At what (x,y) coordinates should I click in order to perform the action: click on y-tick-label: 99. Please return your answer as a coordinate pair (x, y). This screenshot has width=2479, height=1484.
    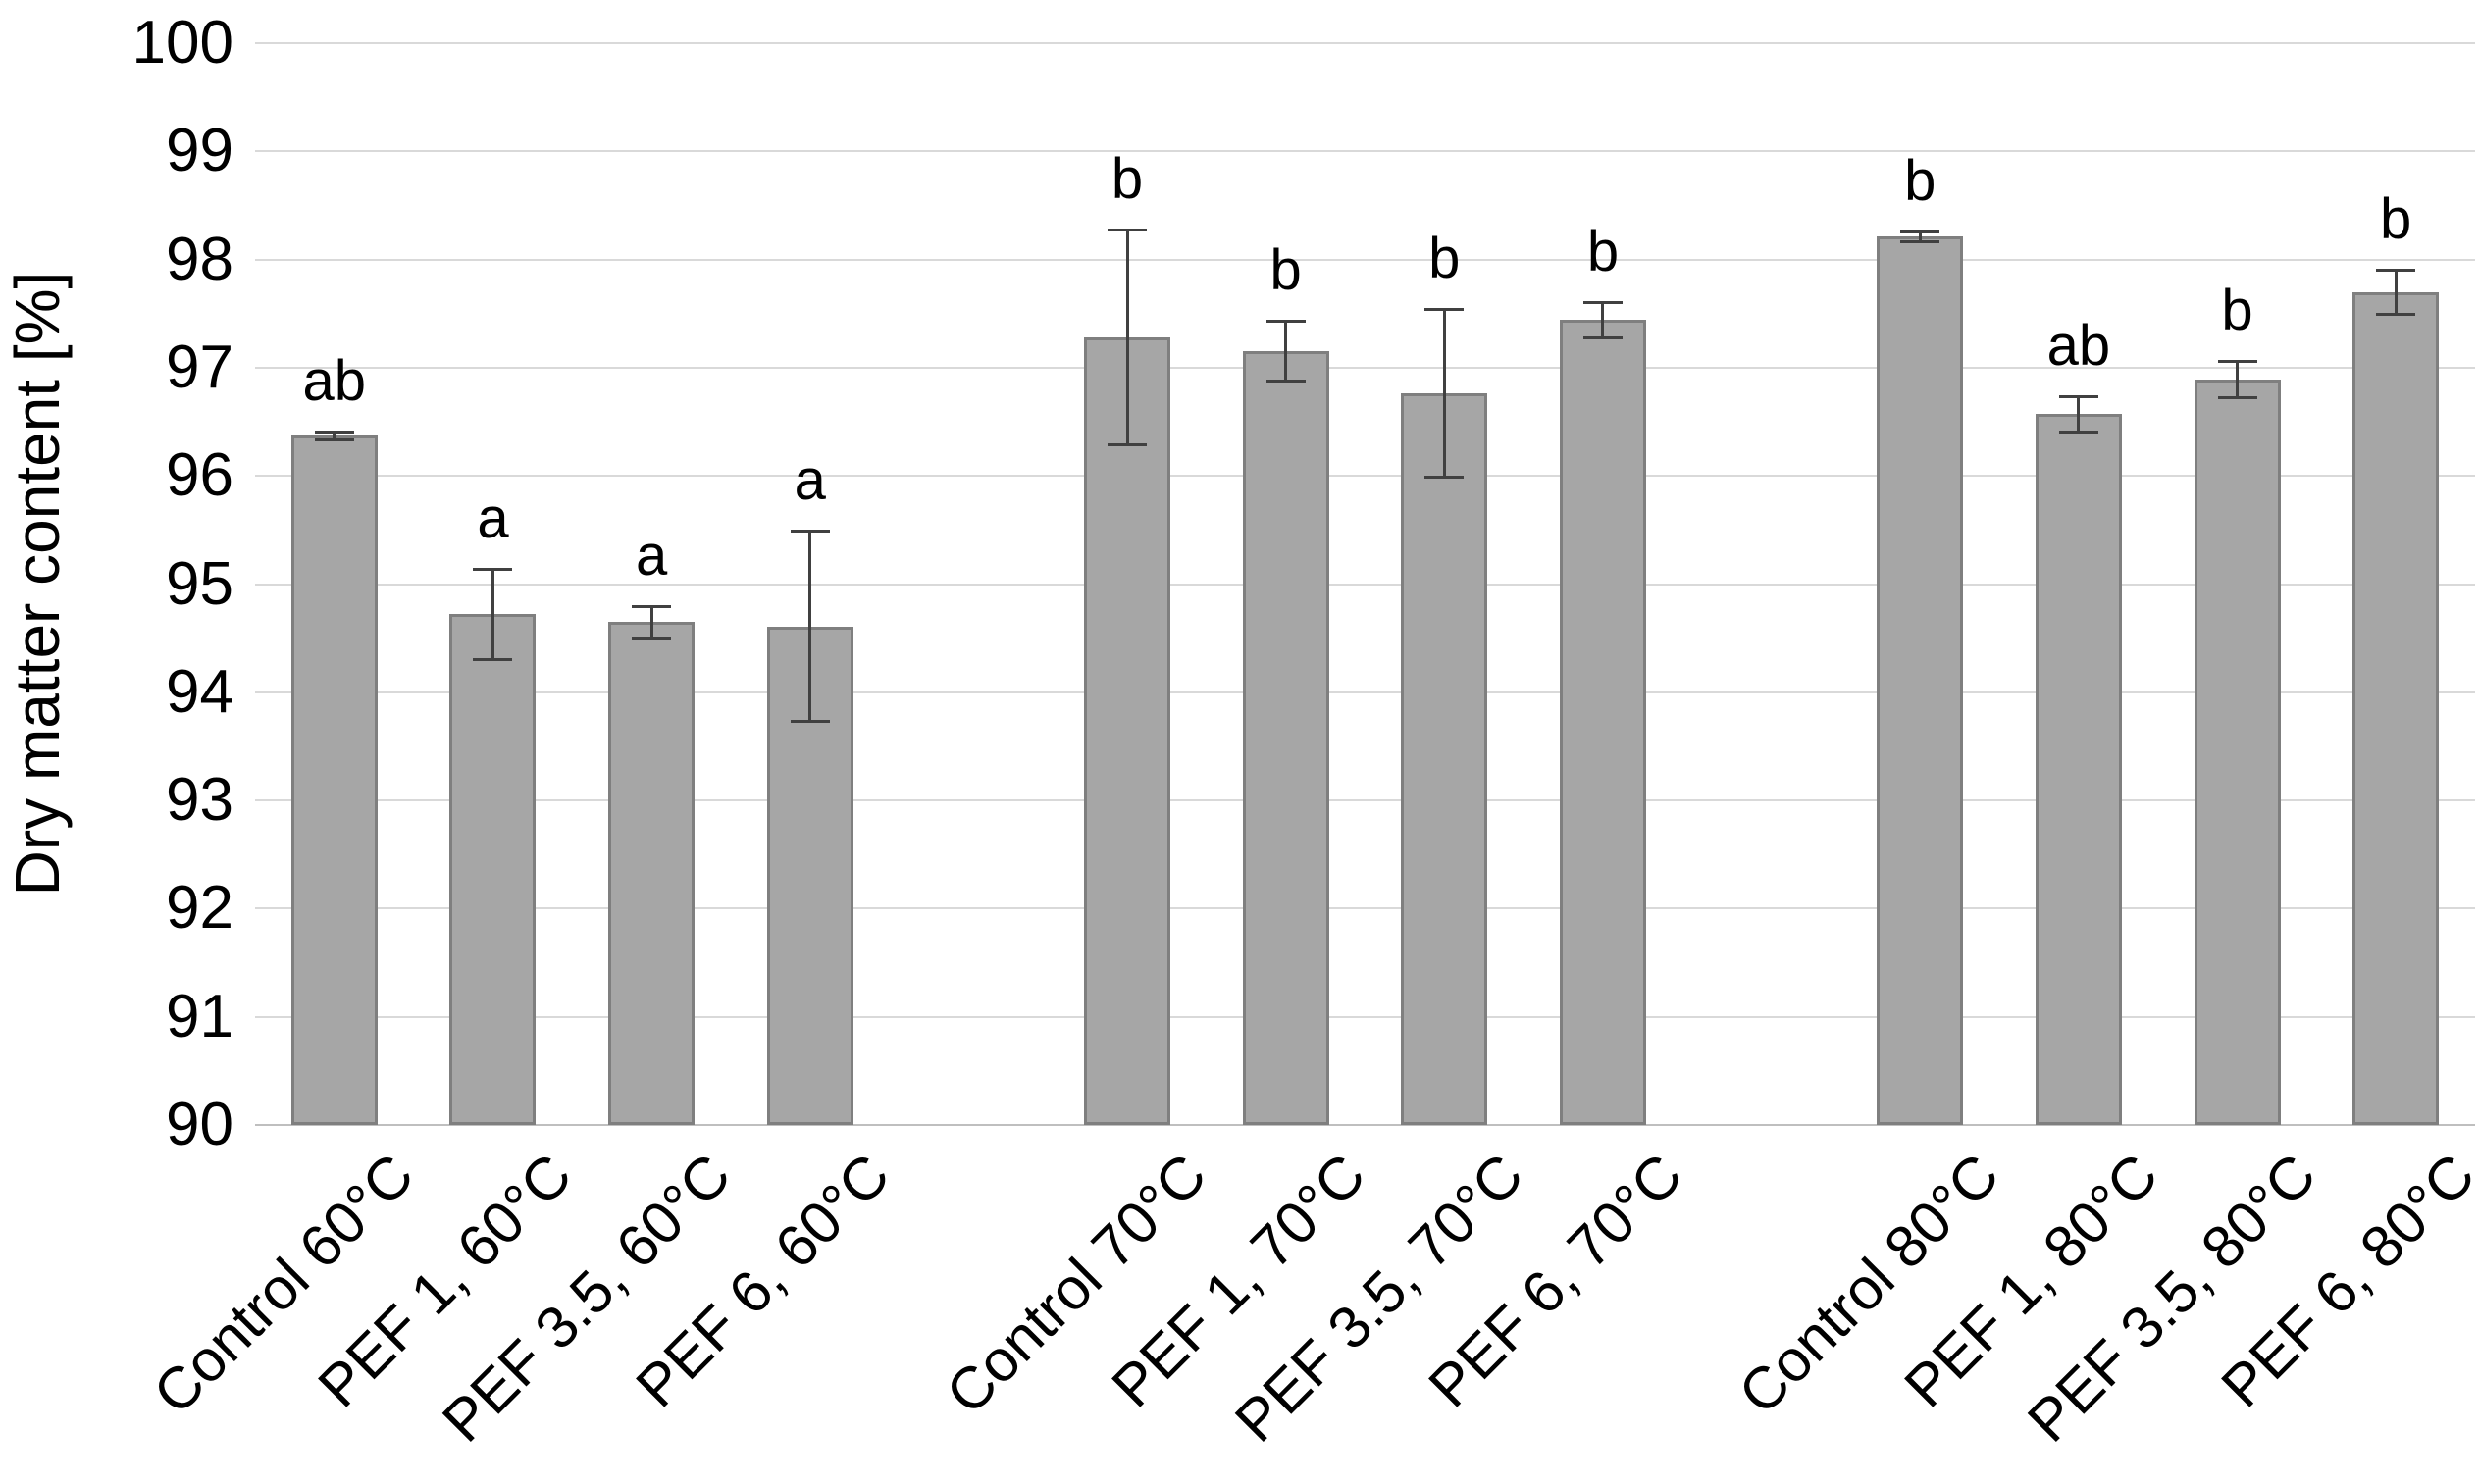
    Looking at the image, I should click on (199, 151).